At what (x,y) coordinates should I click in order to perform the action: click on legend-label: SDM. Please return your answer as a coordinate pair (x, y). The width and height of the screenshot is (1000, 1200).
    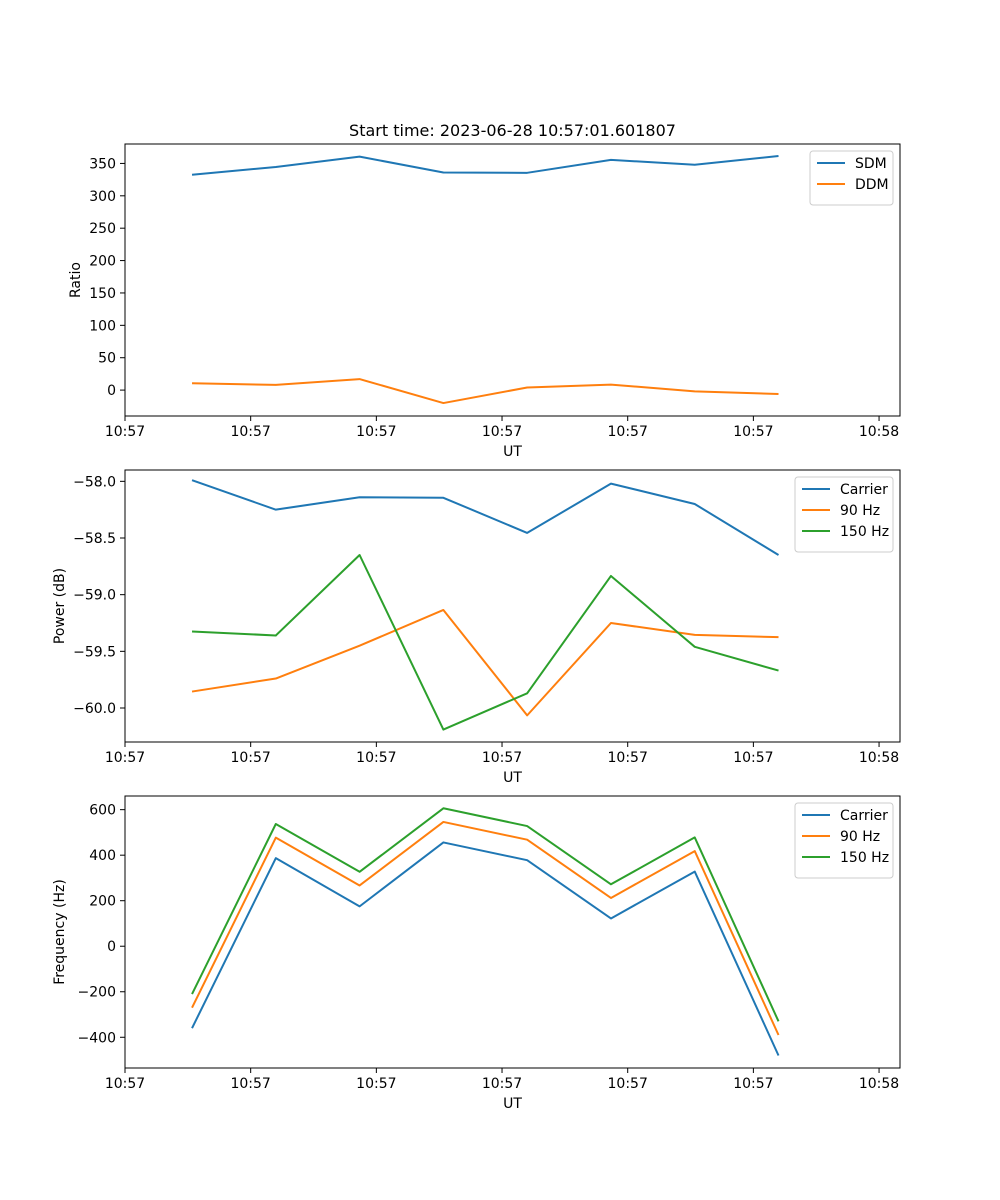
    Looking at the image, I should click on (871, 164).